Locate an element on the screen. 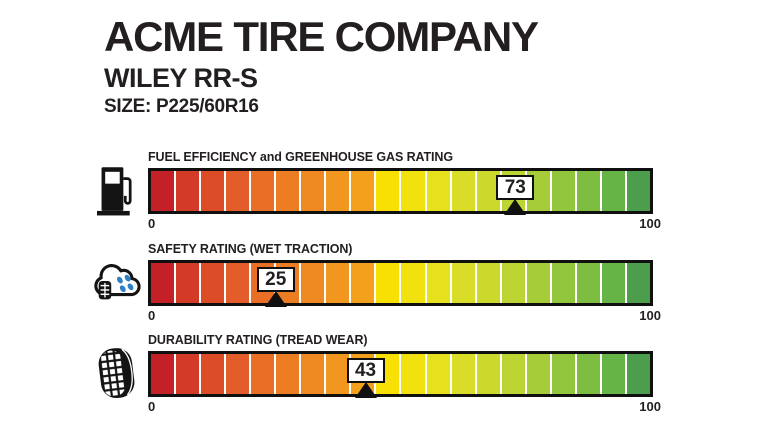 Image resolution: width=760 pixels, height=431 pixels. tire-size: SIZE: P225/60R16 is located at coordinates (181, 106).